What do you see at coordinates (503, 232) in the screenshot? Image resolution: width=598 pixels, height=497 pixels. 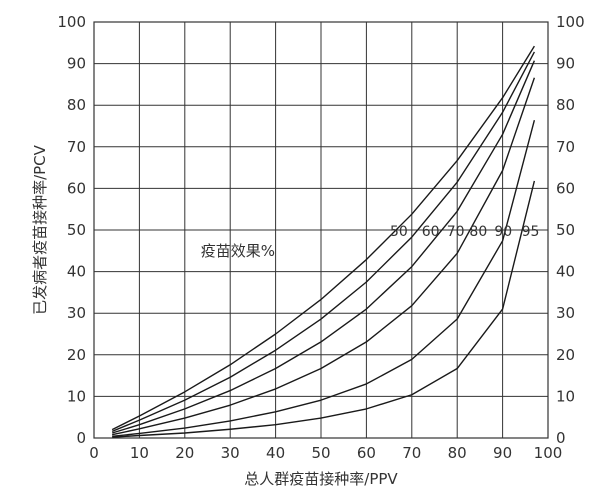 I see `curve-label: 90` at bounding box center [503, 232].